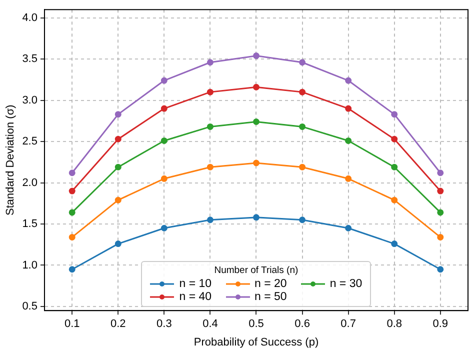  Describe the element at coordinates (302, 324) in the screenshot. I see `x-tick-label: 0.6` at that location.